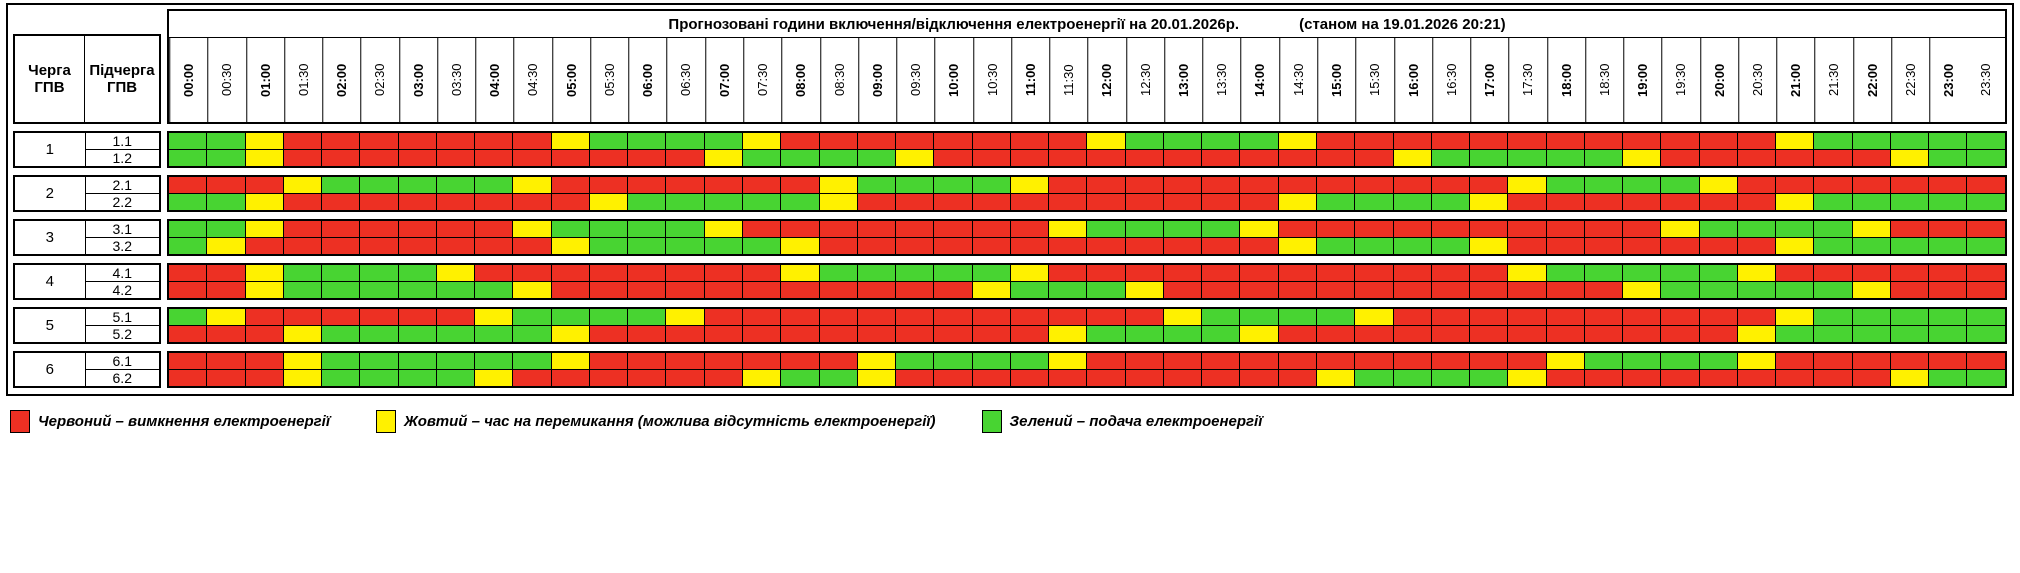 Image resolution: width=2020 pixels, height=573 pixels. Describe the element at coordinates (226, 80) in the screenshot. I see `time-label: 00:30` at that location.